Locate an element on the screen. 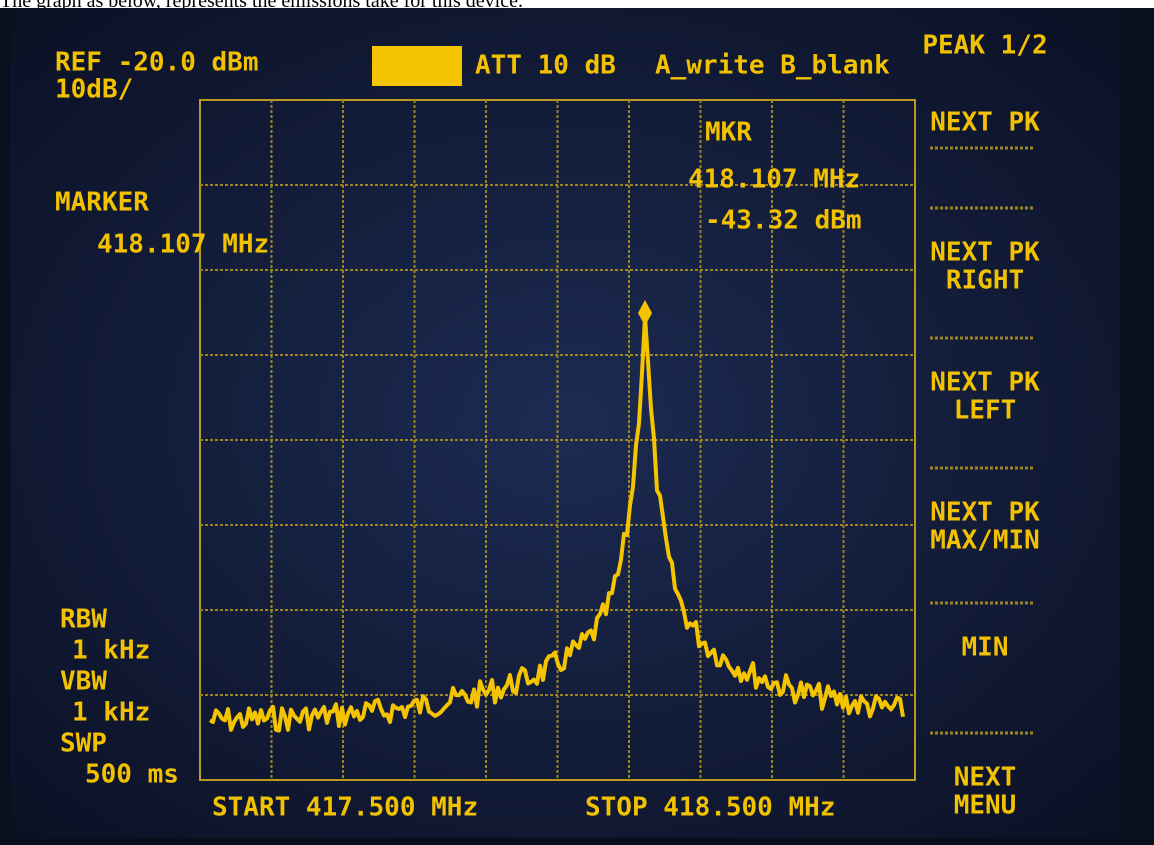 Image resolution: width=1154 pixels, height=845 pixels. mkr-label: MKR is located at coordinates (728, 133).